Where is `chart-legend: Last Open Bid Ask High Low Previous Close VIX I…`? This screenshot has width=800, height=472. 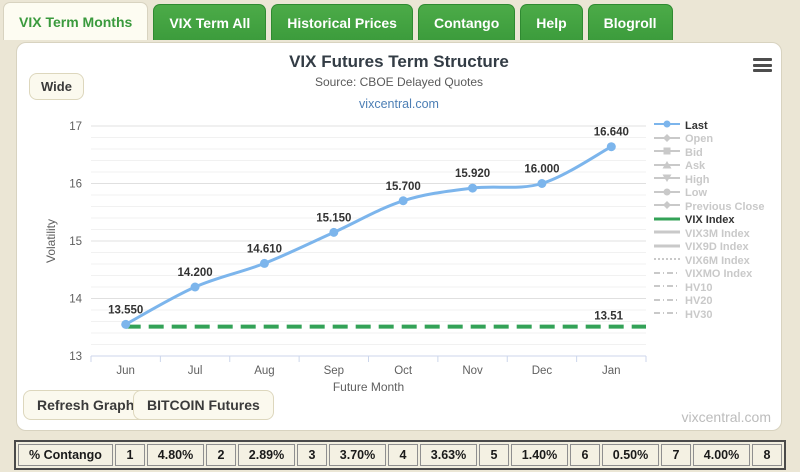 chart-legend: Last Open Bid Ask High Low Previous Close VIX I… is located at coordinates (709, 220).